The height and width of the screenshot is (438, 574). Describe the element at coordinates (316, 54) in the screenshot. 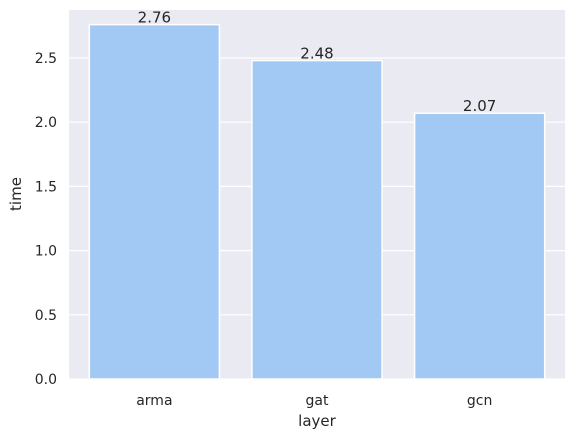

I see `data-label-gat: 2.48` at that location.